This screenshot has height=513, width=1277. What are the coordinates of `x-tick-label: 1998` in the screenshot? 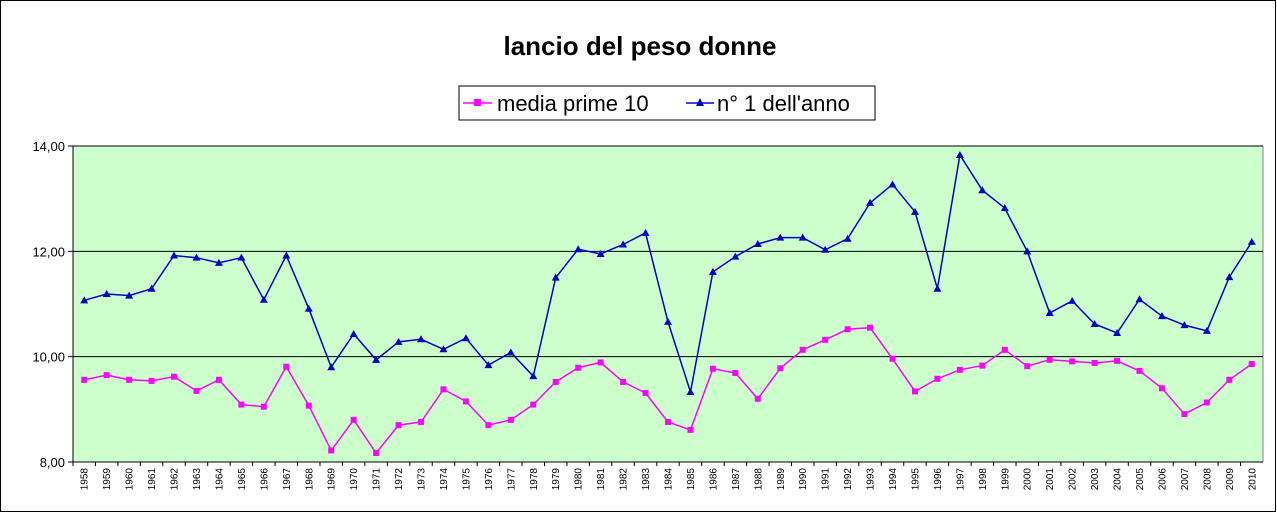 It's located at (983, 479).